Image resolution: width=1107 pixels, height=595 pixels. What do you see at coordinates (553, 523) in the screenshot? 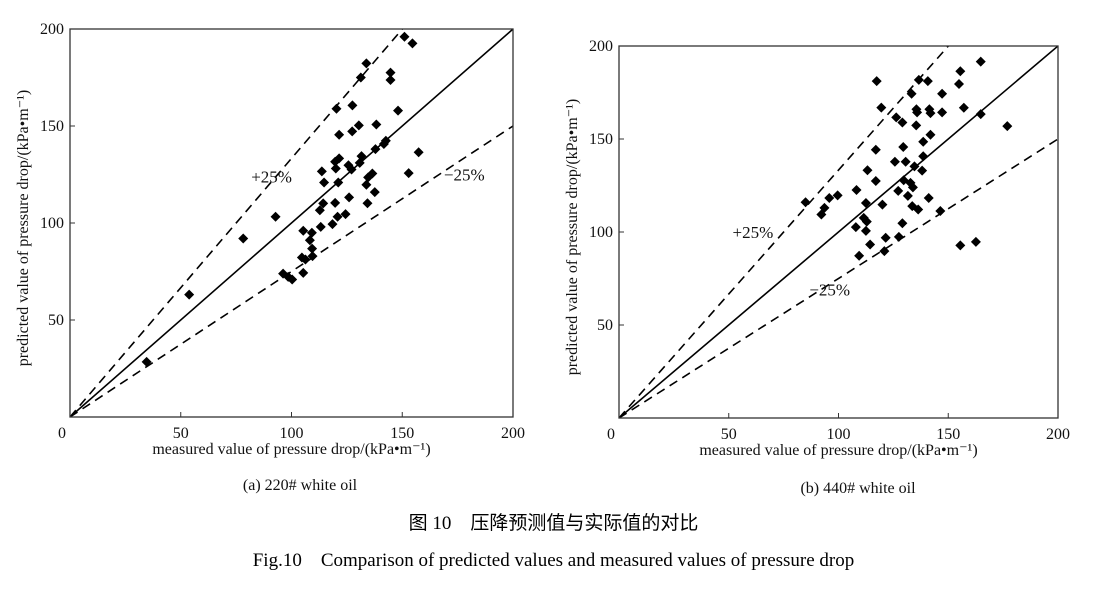
I see `figure-title-cn: 图 10 压降预测值与实际值的对比` at bounding box center [553, 523].